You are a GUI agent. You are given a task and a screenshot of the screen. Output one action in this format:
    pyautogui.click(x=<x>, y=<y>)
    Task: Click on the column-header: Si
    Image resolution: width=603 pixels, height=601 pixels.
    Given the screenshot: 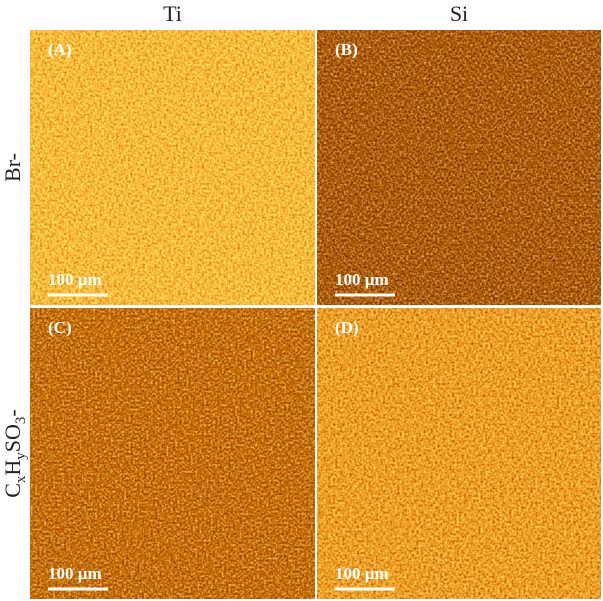 What is the action you would take?
    pyautogui.click(x=459, y=13)
    